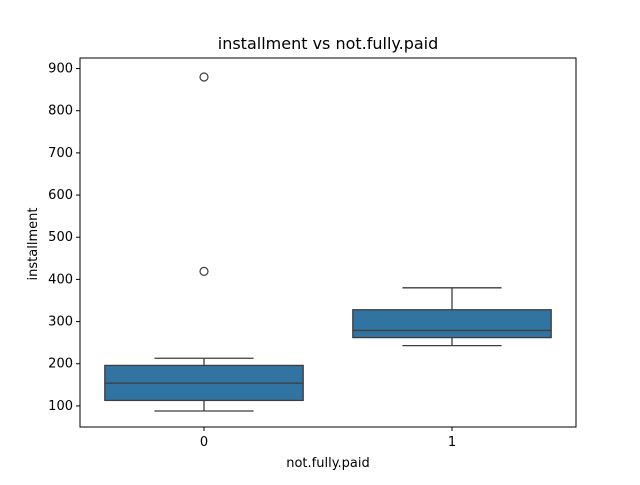 The height and width of the screenshot is (485, 640). I want to click on y-axis-label: installment, so click(33, 244).